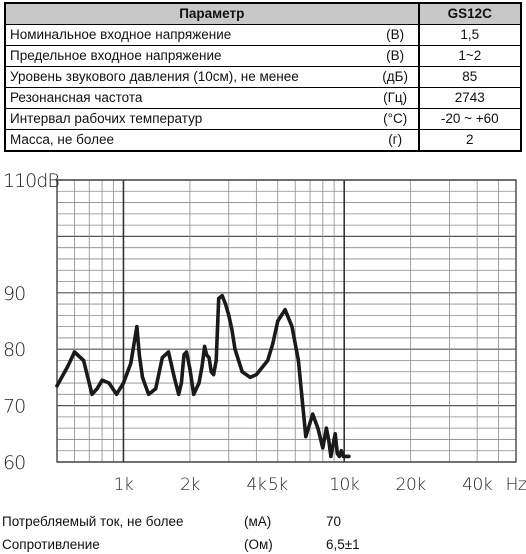  Describe the element at coordinates (469, 98) in the screenshot. I see `param-value: 2743` at that location.